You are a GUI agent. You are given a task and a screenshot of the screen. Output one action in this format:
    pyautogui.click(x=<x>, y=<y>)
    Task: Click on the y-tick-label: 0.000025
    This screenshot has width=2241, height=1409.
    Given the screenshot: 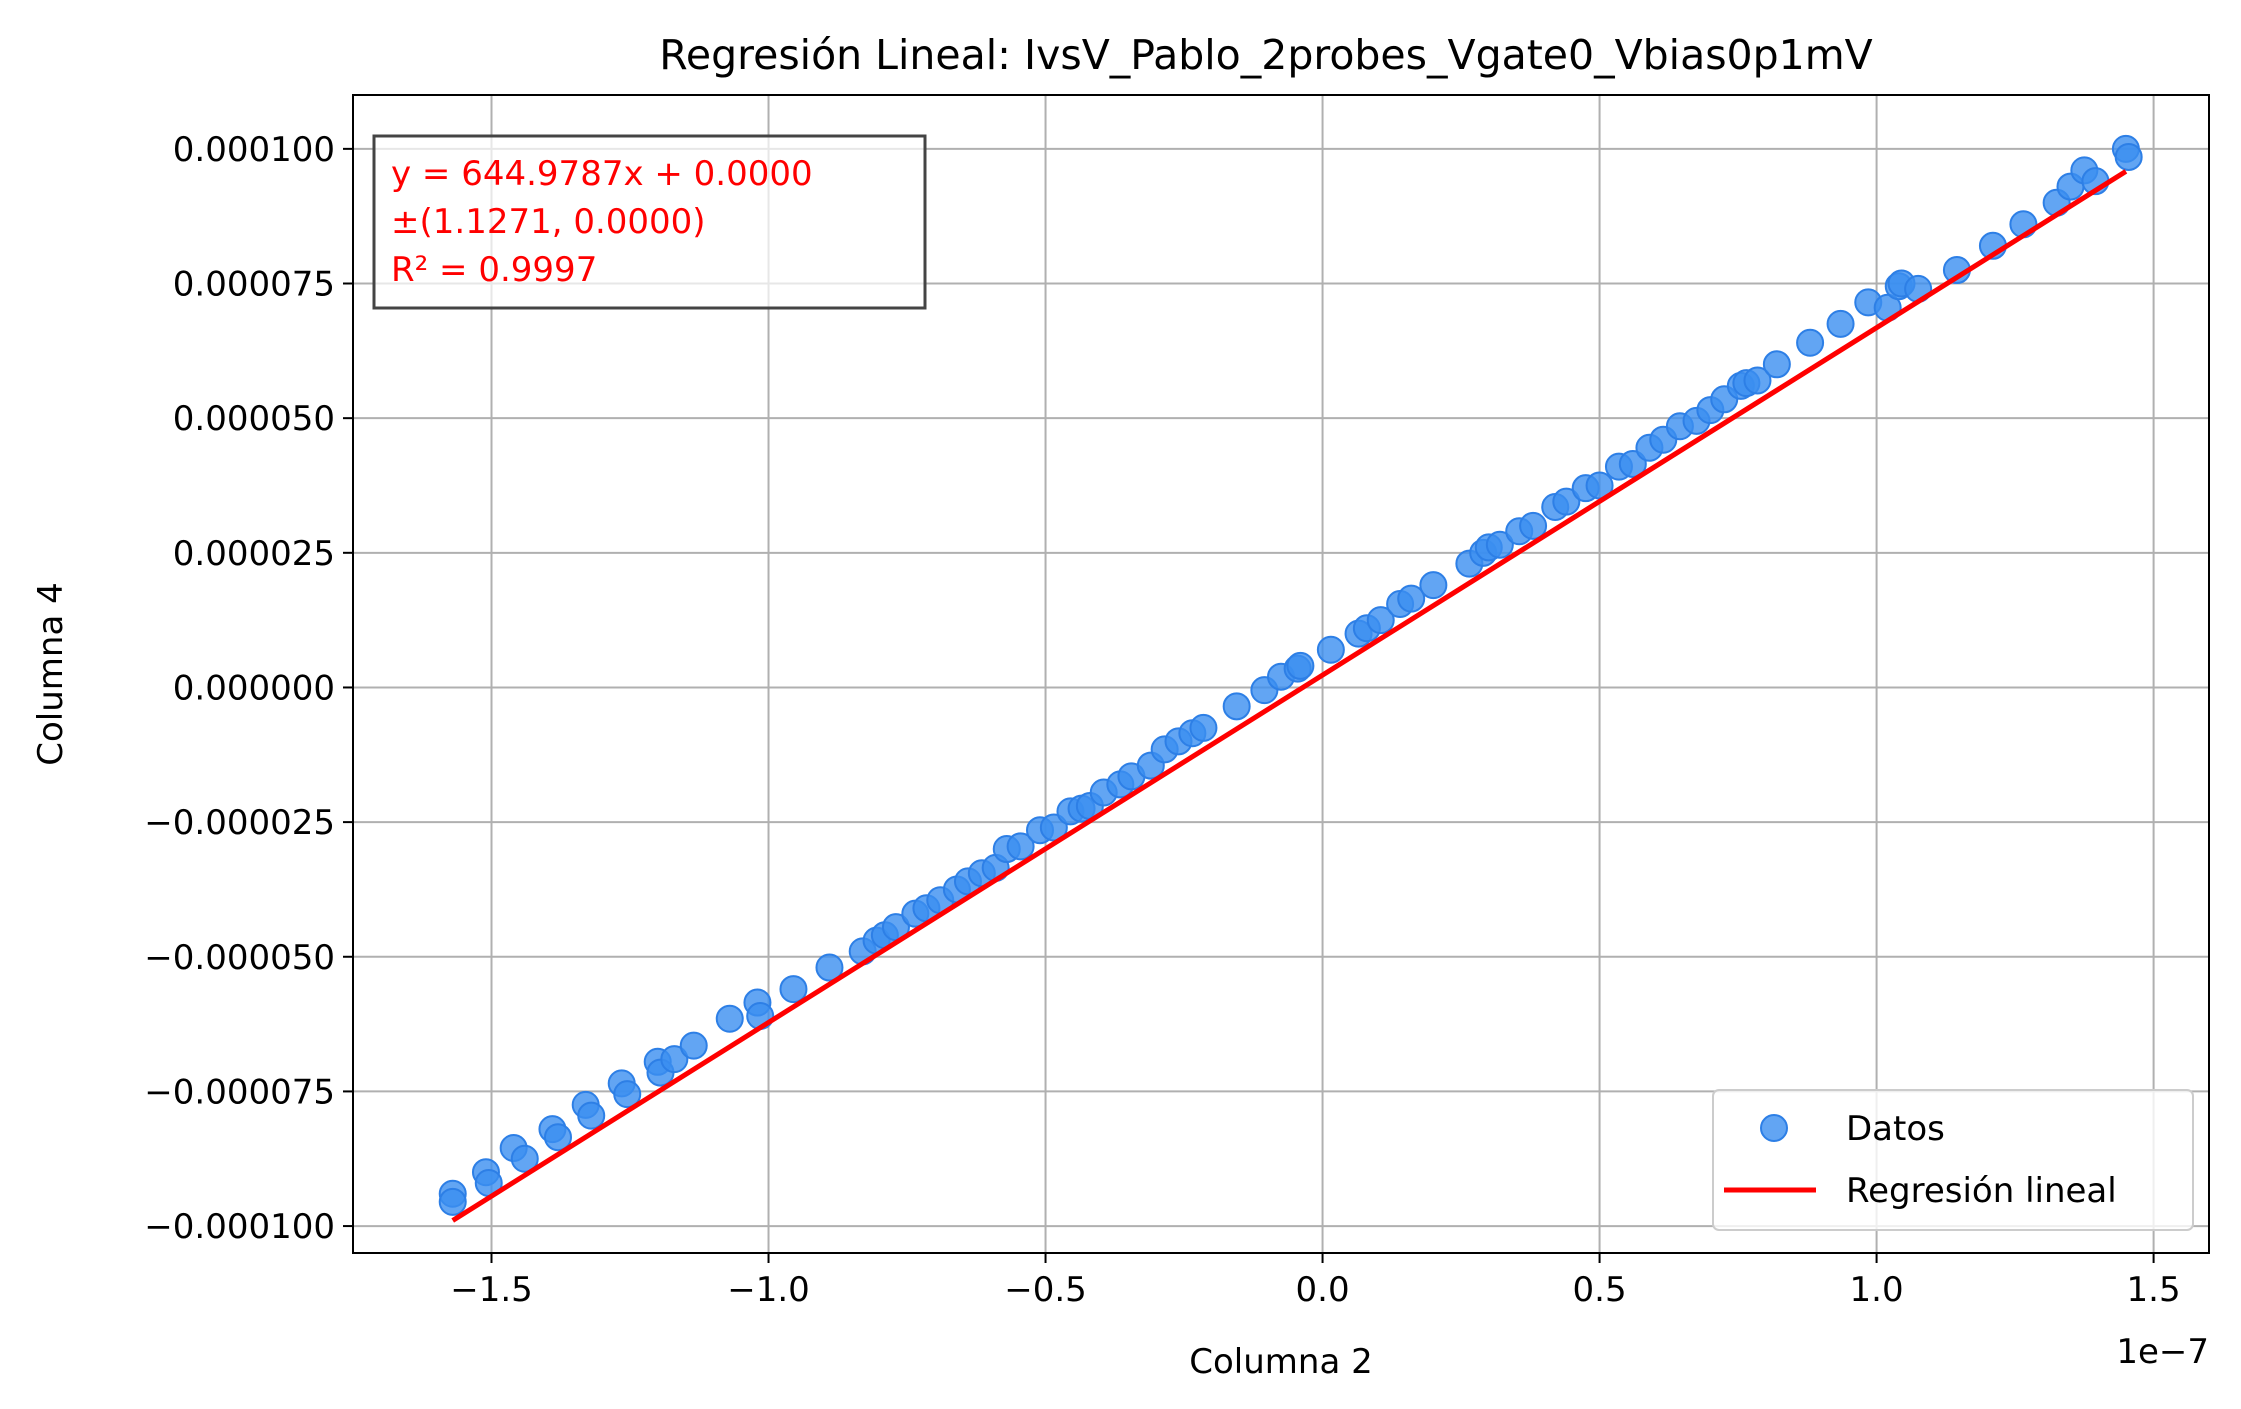 What is the action you would take?
    pyautogui.click(x=254, y=554)
    